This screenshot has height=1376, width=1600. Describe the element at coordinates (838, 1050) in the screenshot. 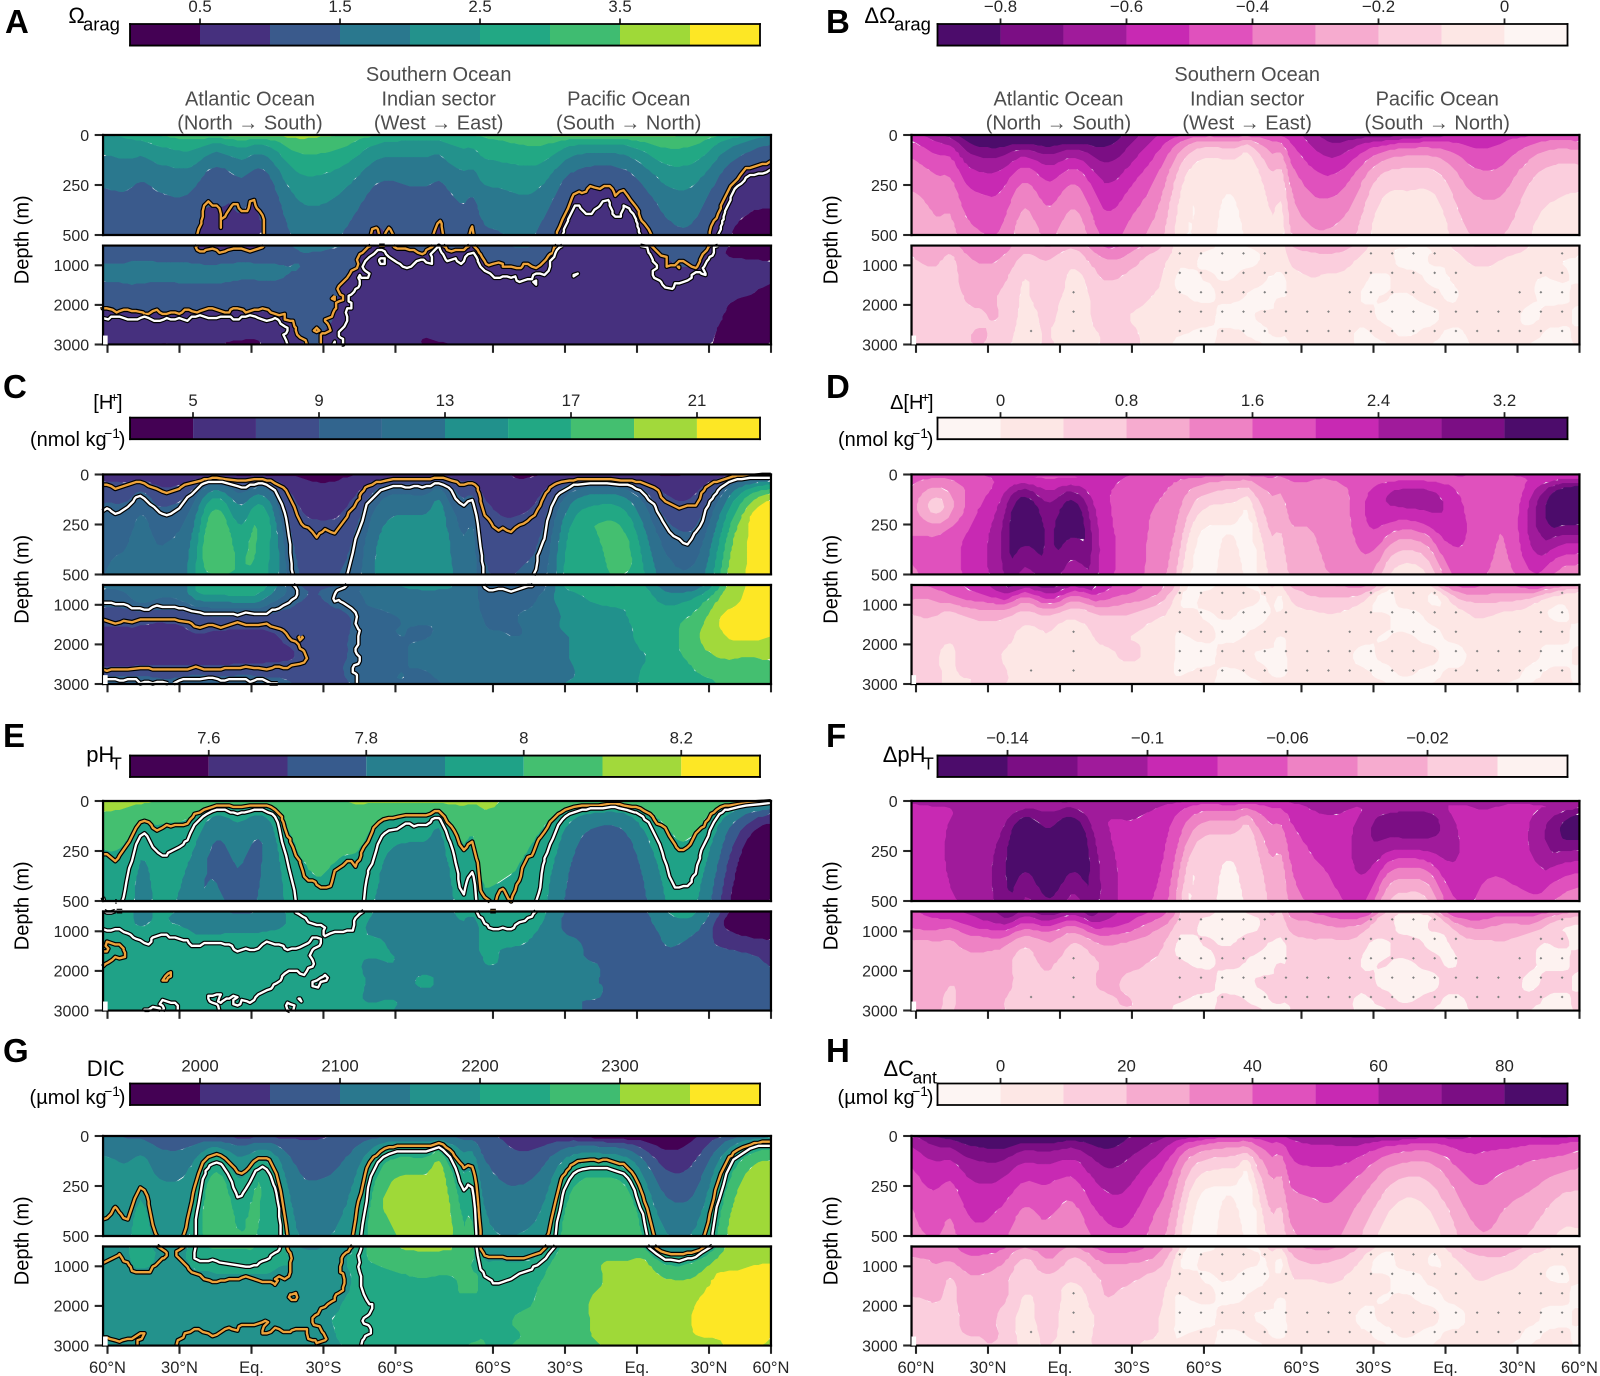

I see `svg-text: H` at that location.